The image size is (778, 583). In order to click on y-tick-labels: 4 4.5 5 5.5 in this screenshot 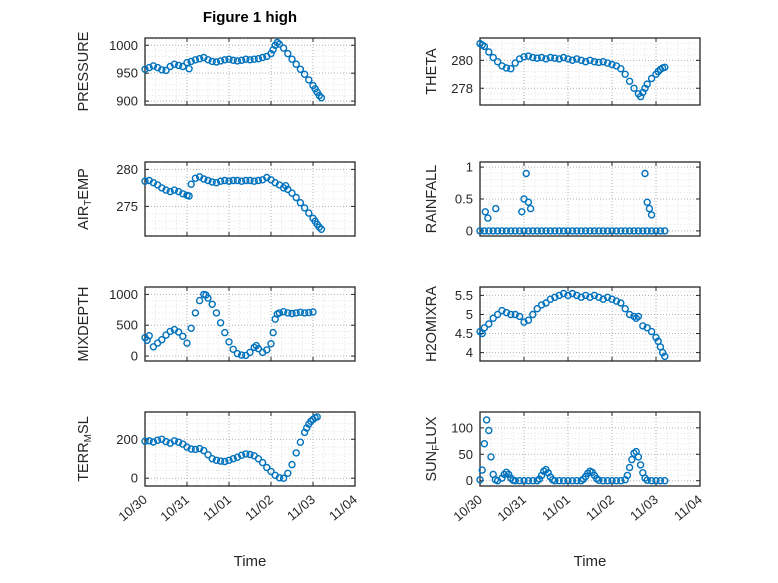, I will do `click(464, 324)`.